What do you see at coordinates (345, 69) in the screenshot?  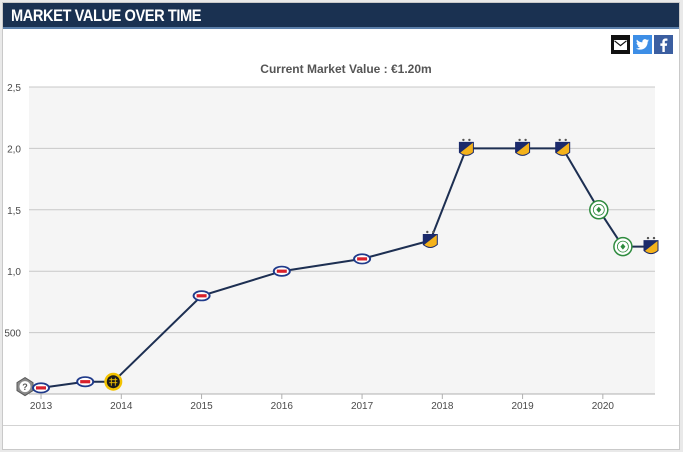 I see `chart-subtitle: Current Market Value : €1.20m` at bounding box center [345, 69].